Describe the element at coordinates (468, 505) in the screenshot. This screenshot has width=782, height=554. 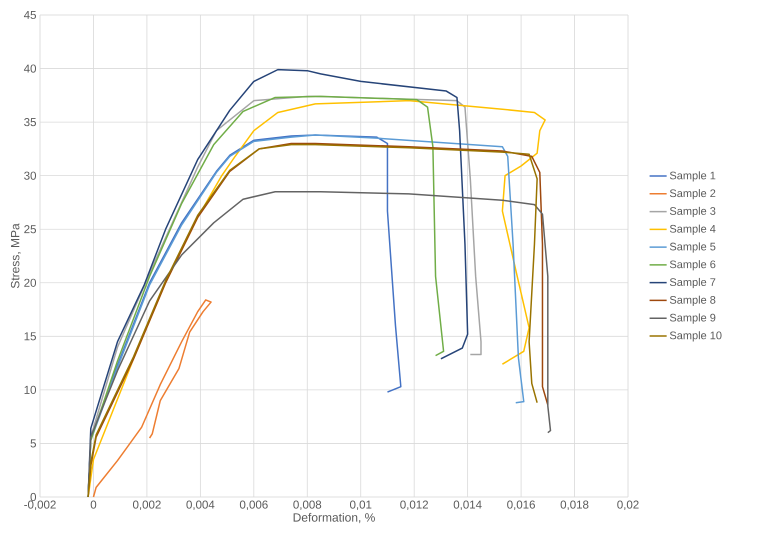
I see `x-tick-label: 0,014` at that location.